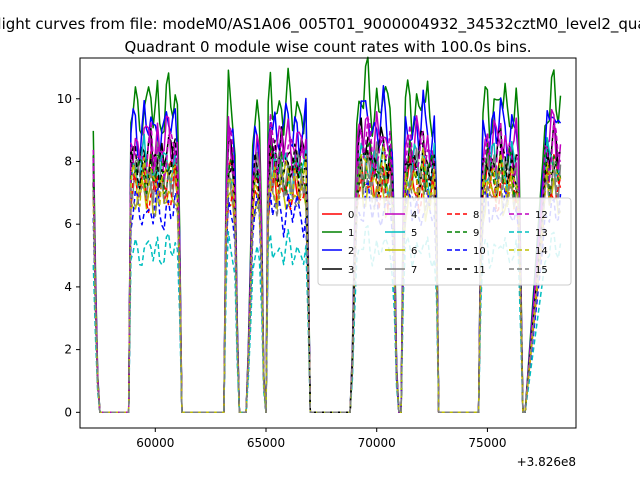 This screenshot has width=640, height=480. Describe the element at coordinates (414, 215) in the screenshot. I see `legend-label-4: 4` at that location.